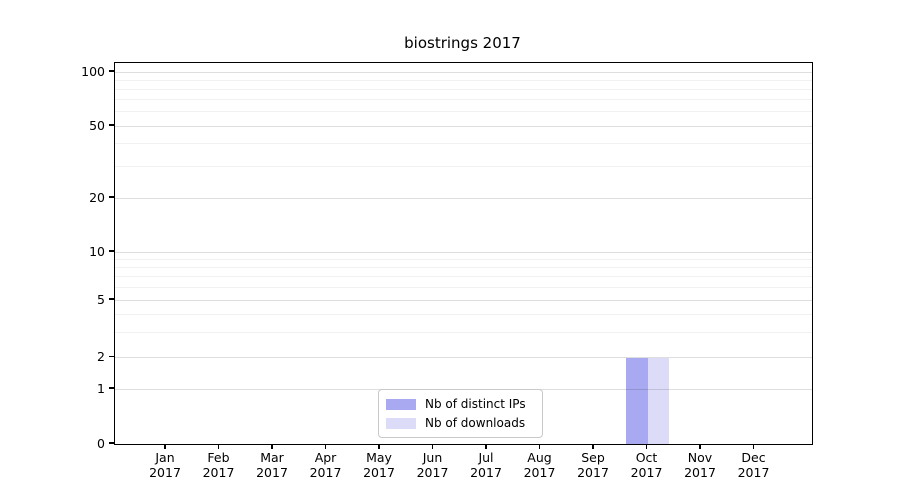 This screenshot has width=900, height=500. I want to click on x-tick-label: May 2017, so click(379, 465).